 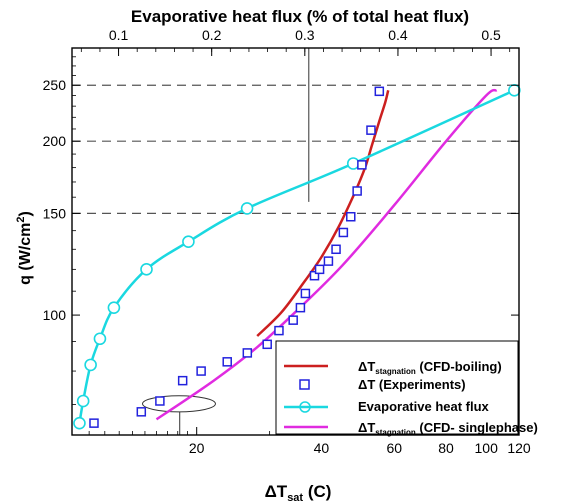 I want to click on legend-box, so click(x=397, y=387).